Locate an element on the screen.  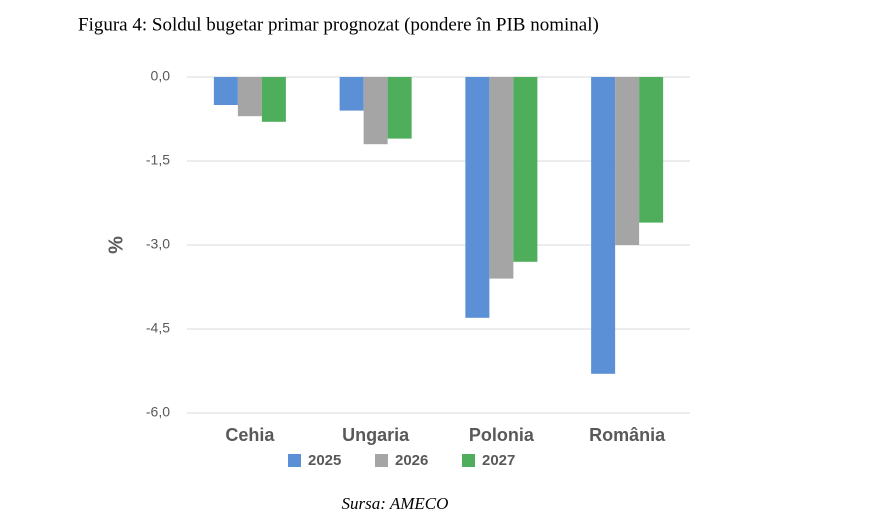
y-tick-label: -3,0 is located at coordinates (158, 244).